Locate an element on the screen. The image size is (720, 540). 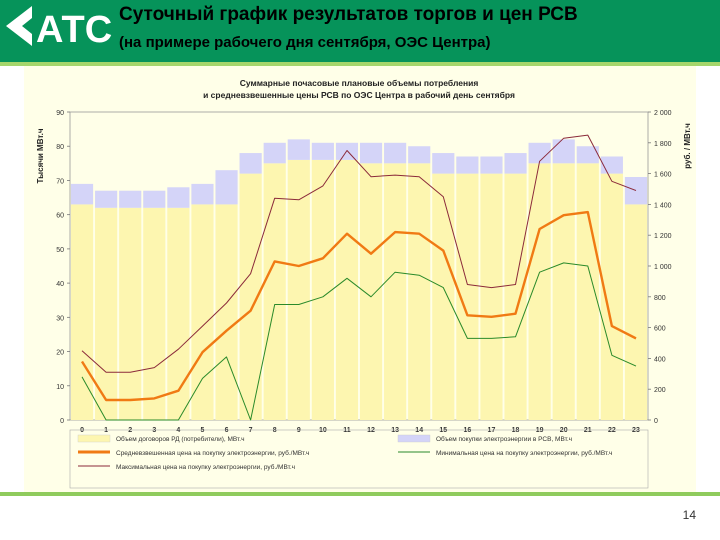
x-tick-label: 4 is located at coordinates (178, 430).